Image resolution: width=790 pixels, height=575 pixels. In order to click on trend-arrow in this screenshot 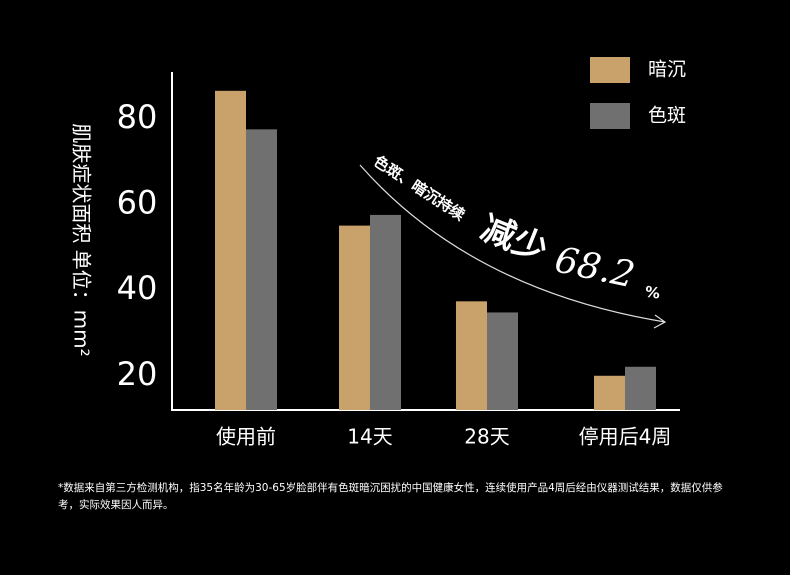, I will do `click(512, 243)`.